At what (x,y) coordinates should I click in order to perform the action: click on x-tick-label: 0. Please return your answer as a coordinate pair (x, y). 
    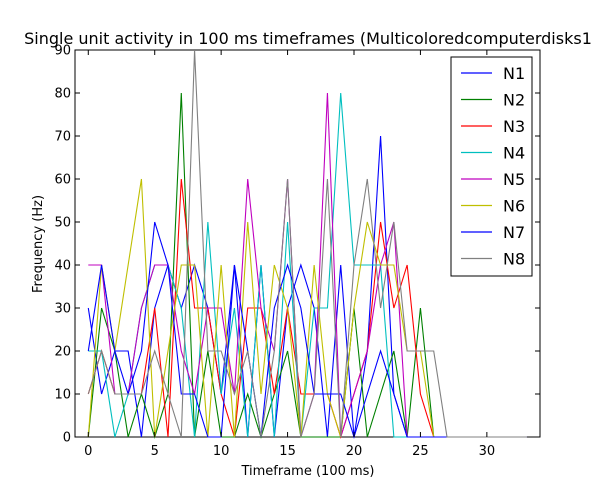
    Looking at the image, I should click on (88, 451).